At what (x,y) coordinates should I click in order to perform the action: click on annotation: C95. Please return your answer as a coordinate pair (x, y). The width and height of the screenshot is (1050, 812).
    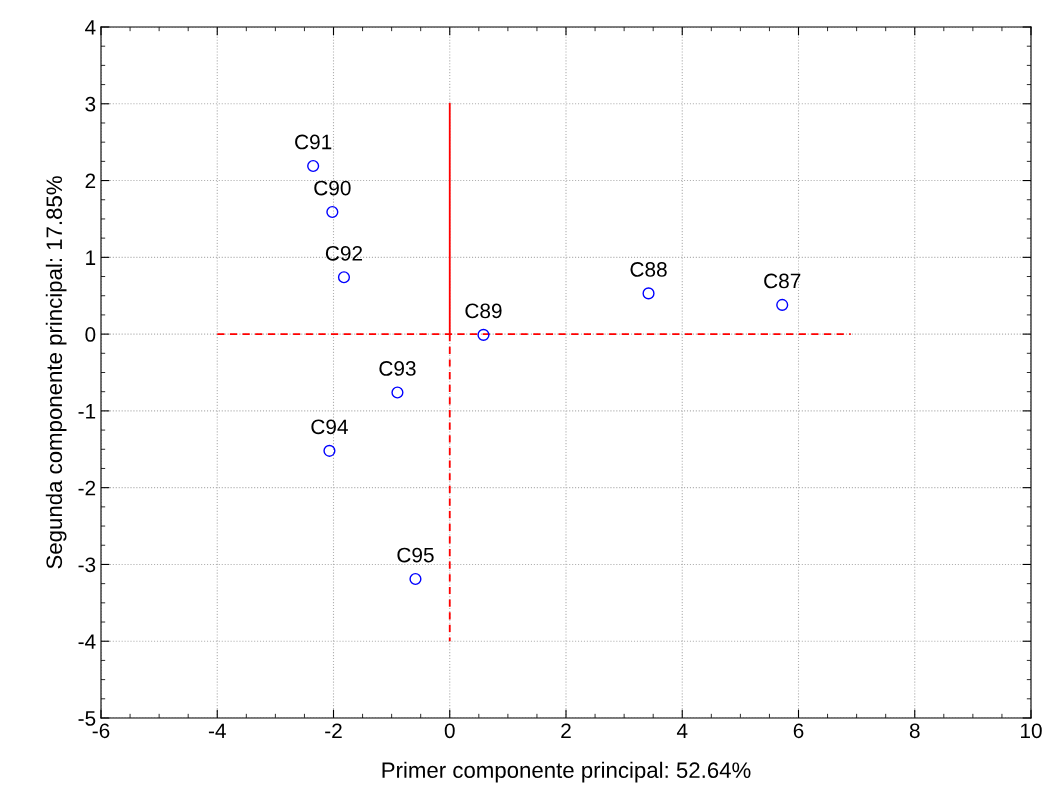
    Looking at the image, I should click on (415, 555).